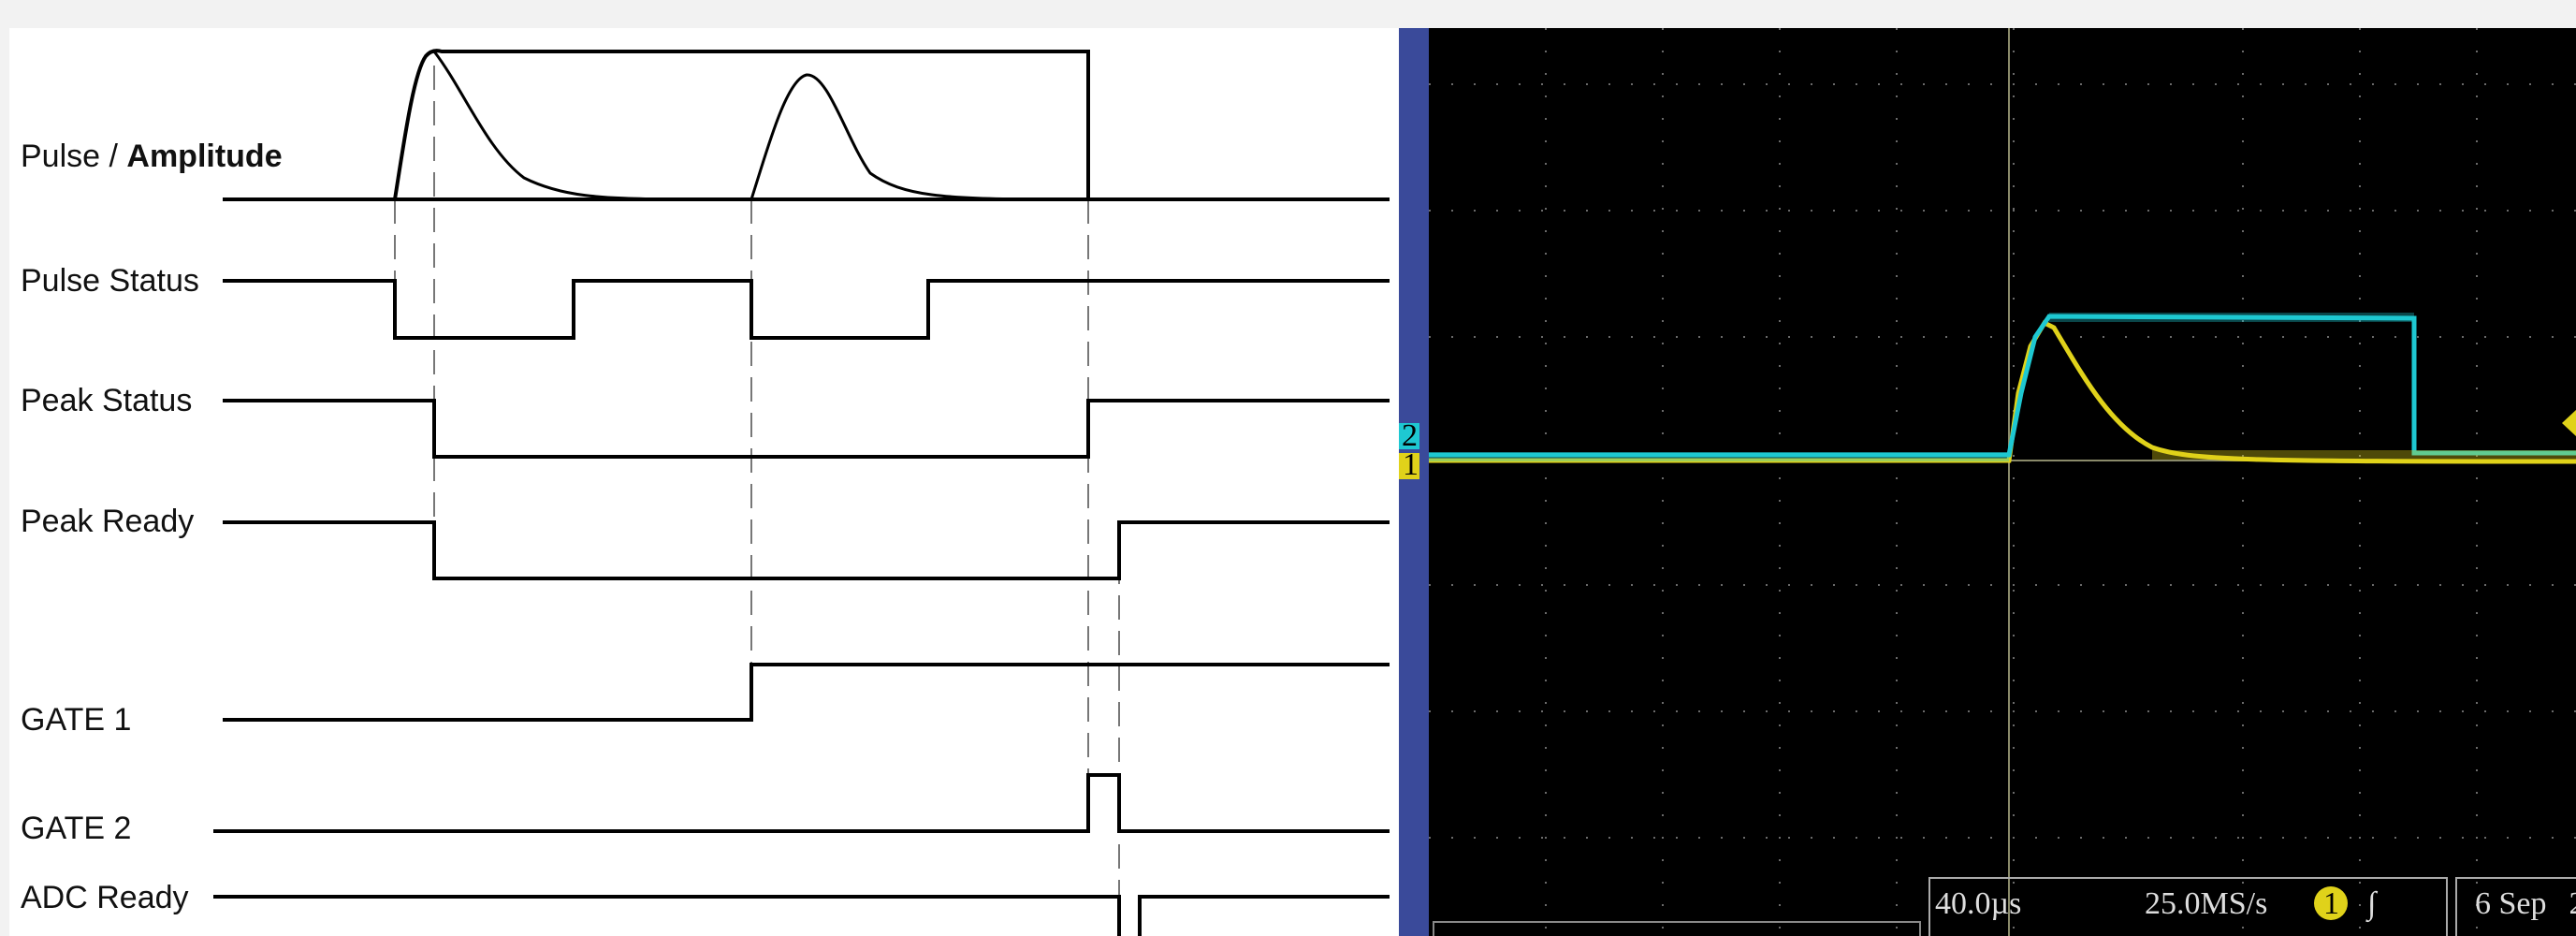  I want to click on sample-rate-readout: 25.0MS/s, so click(2206, 903).